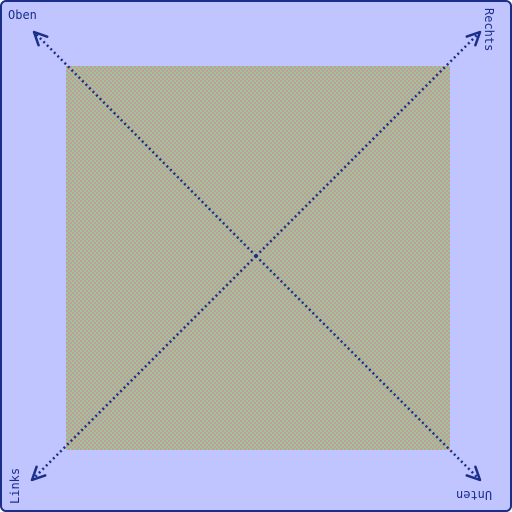 The image size is (512, 512). I want to click on arrow-top-right-head, so click(473, 38).